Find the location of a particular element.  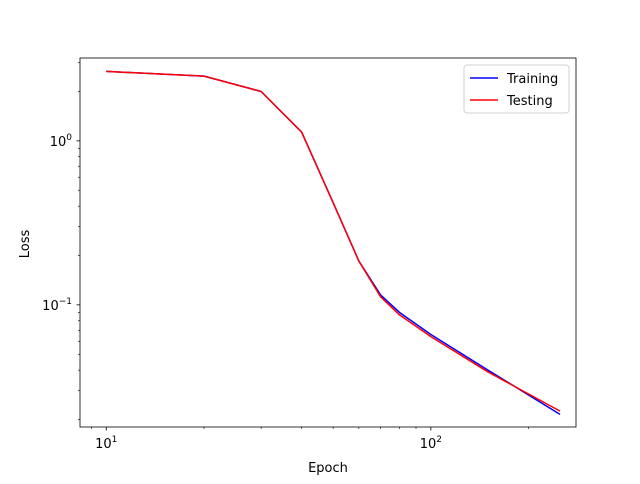

x-axis-label: Epoch is located at coordinates (328, 468).